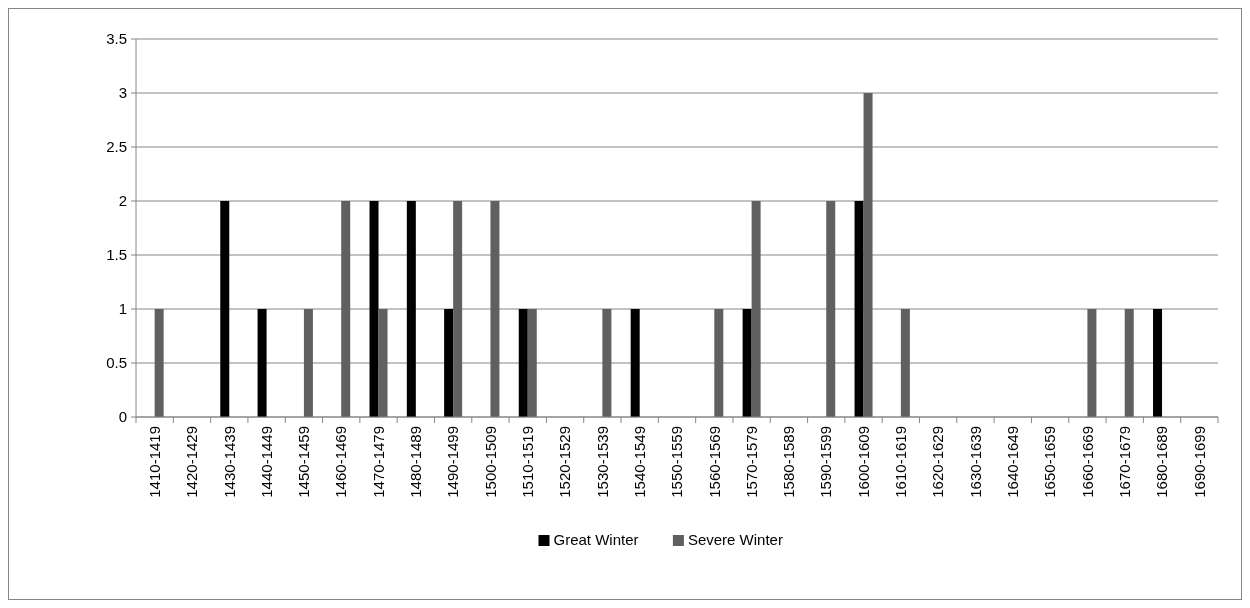  Describe the element at coordinates (116, 255) in the screenshot. I see `y-tick-label: 1.5` at that location.